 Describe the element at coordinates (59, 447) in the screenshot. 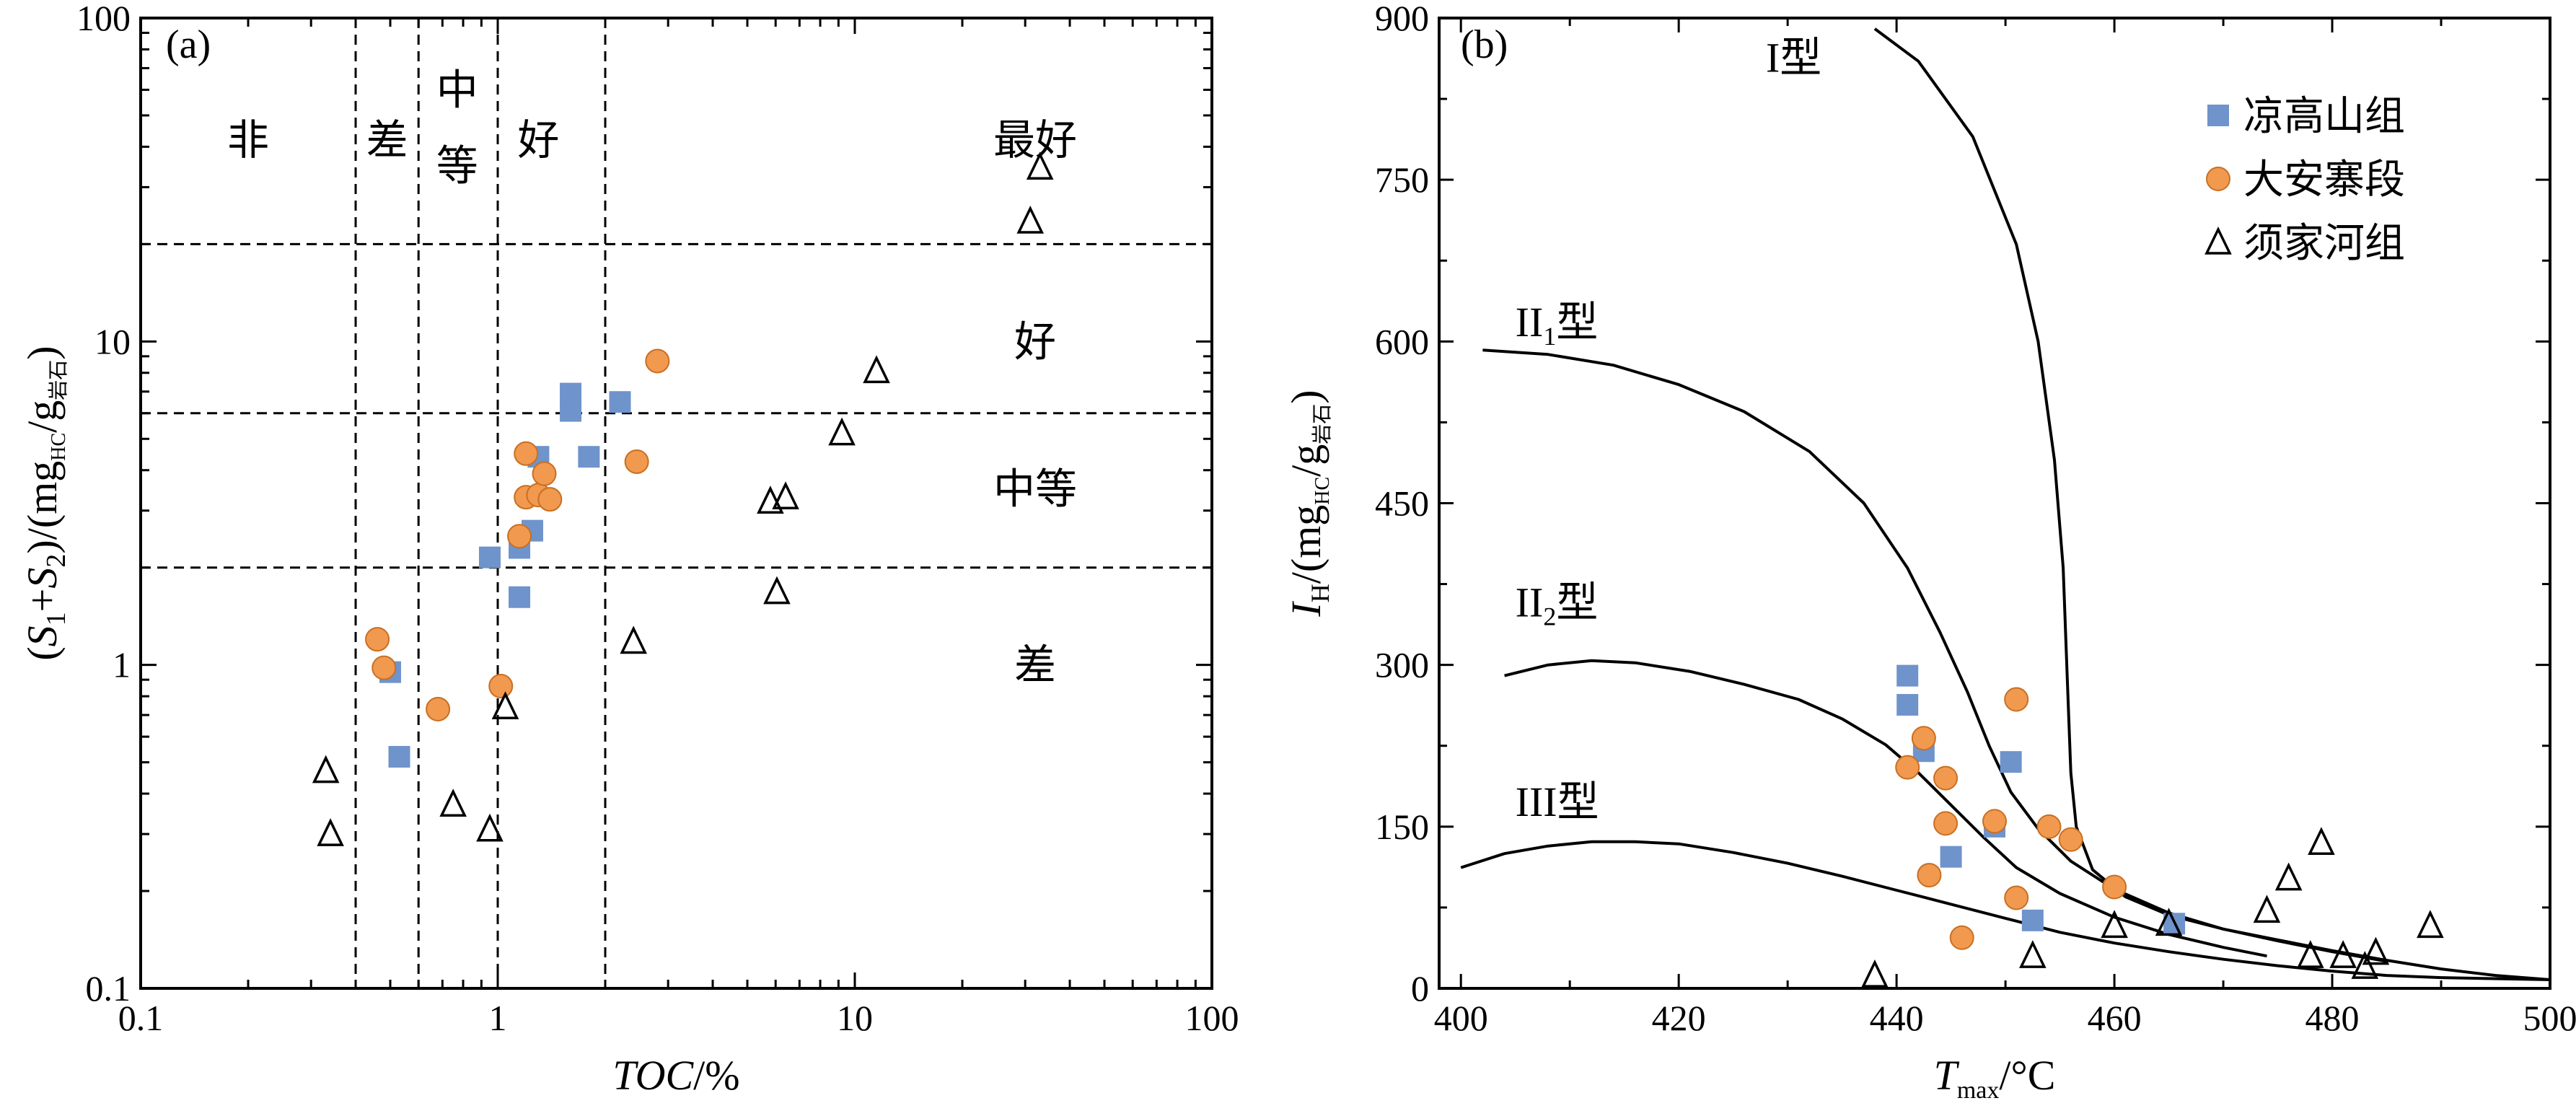

I see `y-title-hc-sub: HC` at that location.